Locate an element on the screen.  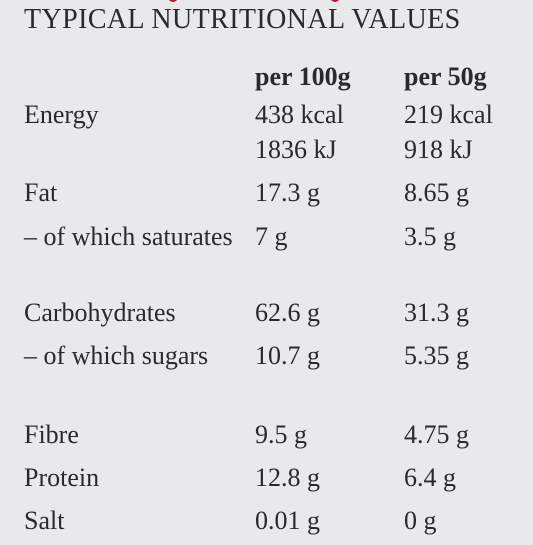
salt-per-50g: 0 g is located at coordinates (420, 520).